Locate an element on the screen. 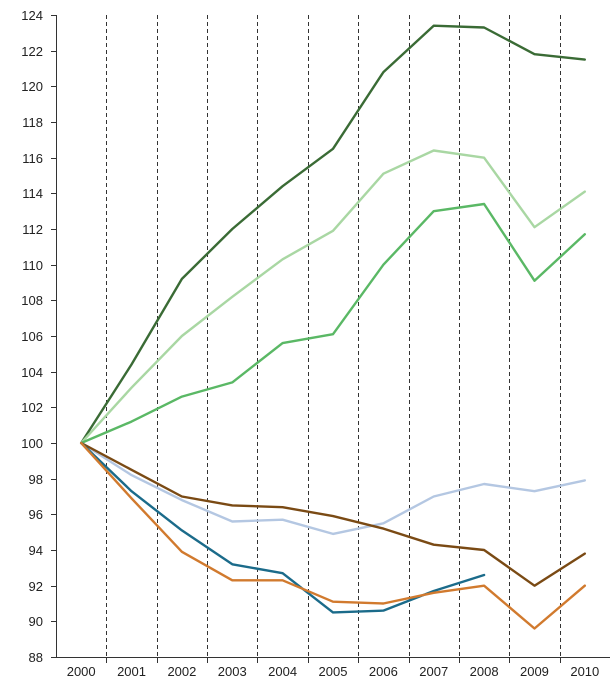 The width and height of the screenshot is (616, 682). x-tick-label: 2006 is located at coordinates (383, 671).